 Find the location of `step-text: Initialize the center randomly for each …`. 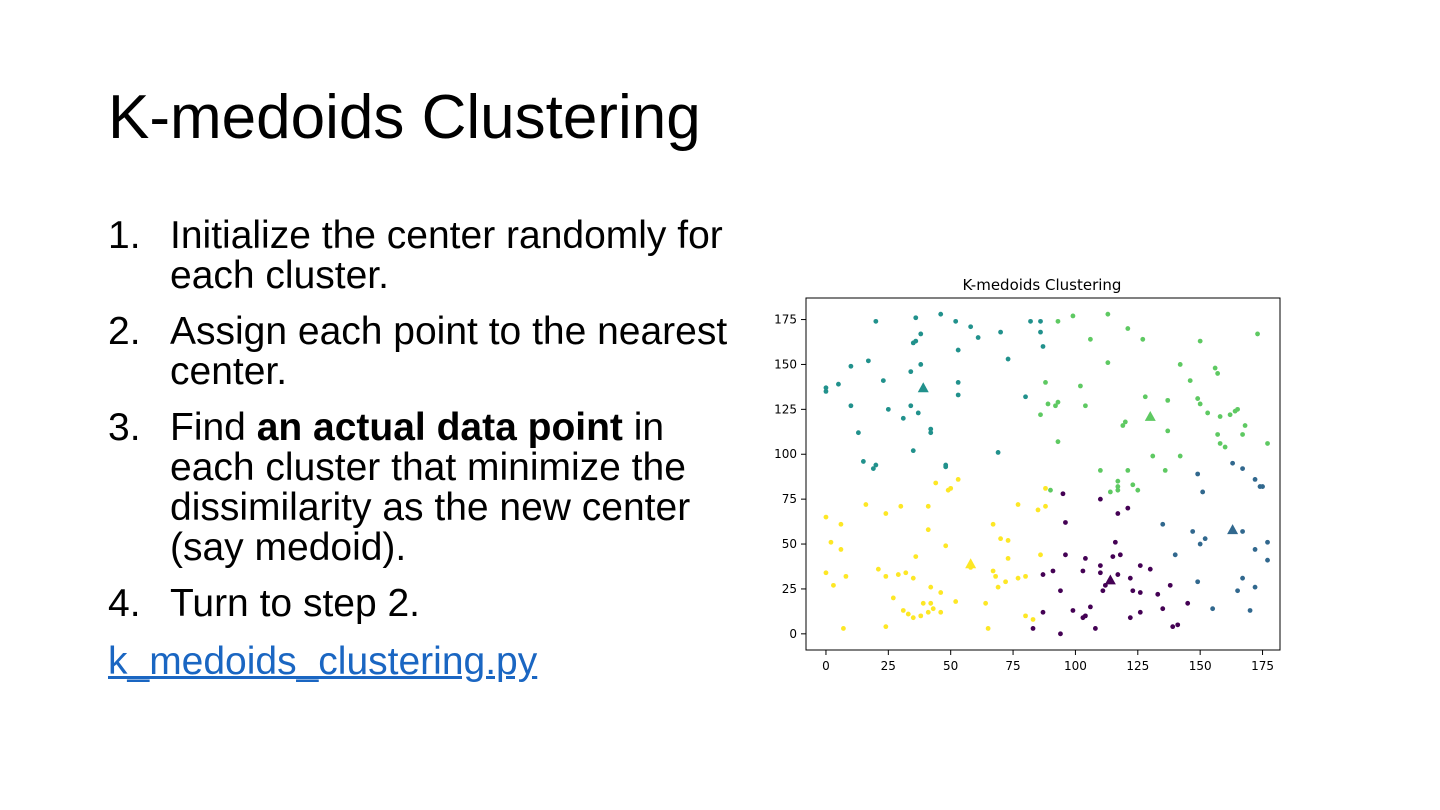

step-text: Initialize the center randomly for each … is located at coordinates (446, 255).